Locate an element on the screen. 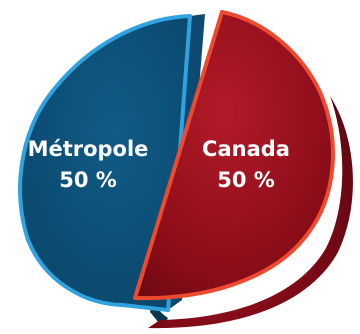 The height and width of the screenshot is (334, 360). slice-label-metropole: Métropole is located at coordinates (88, 149).